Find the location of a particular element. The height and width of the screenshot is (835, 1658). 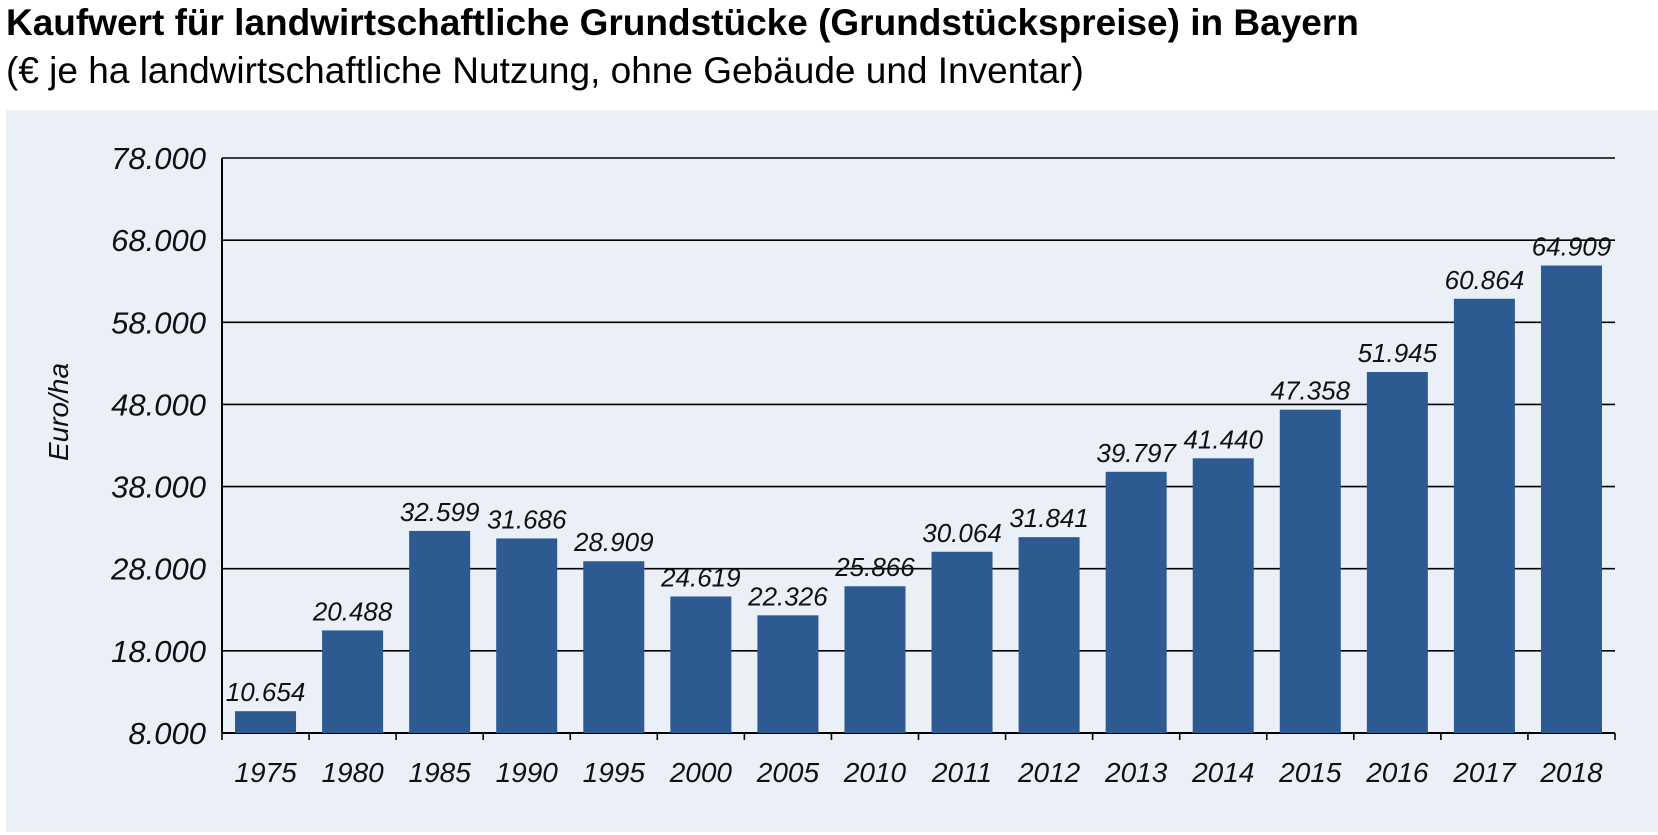

x-tick-label: 1990 is located at coordinates (527, 772).